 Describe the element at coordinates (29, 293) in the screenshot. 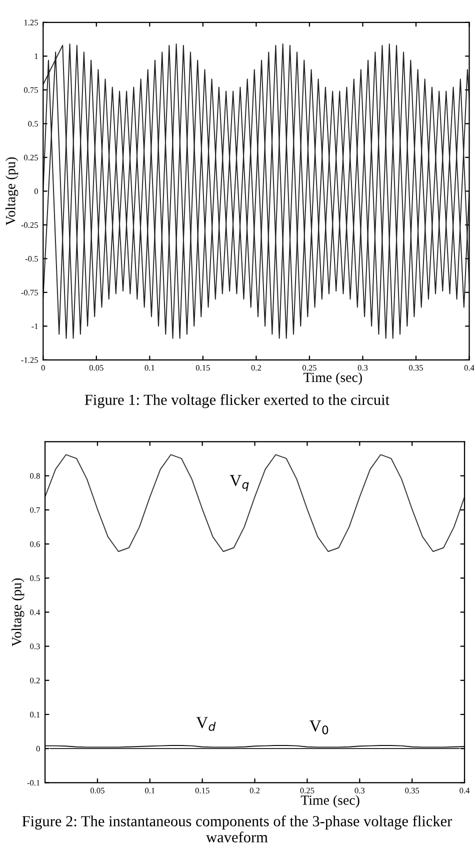

I see `y-tick-label: -0.75` at that location.